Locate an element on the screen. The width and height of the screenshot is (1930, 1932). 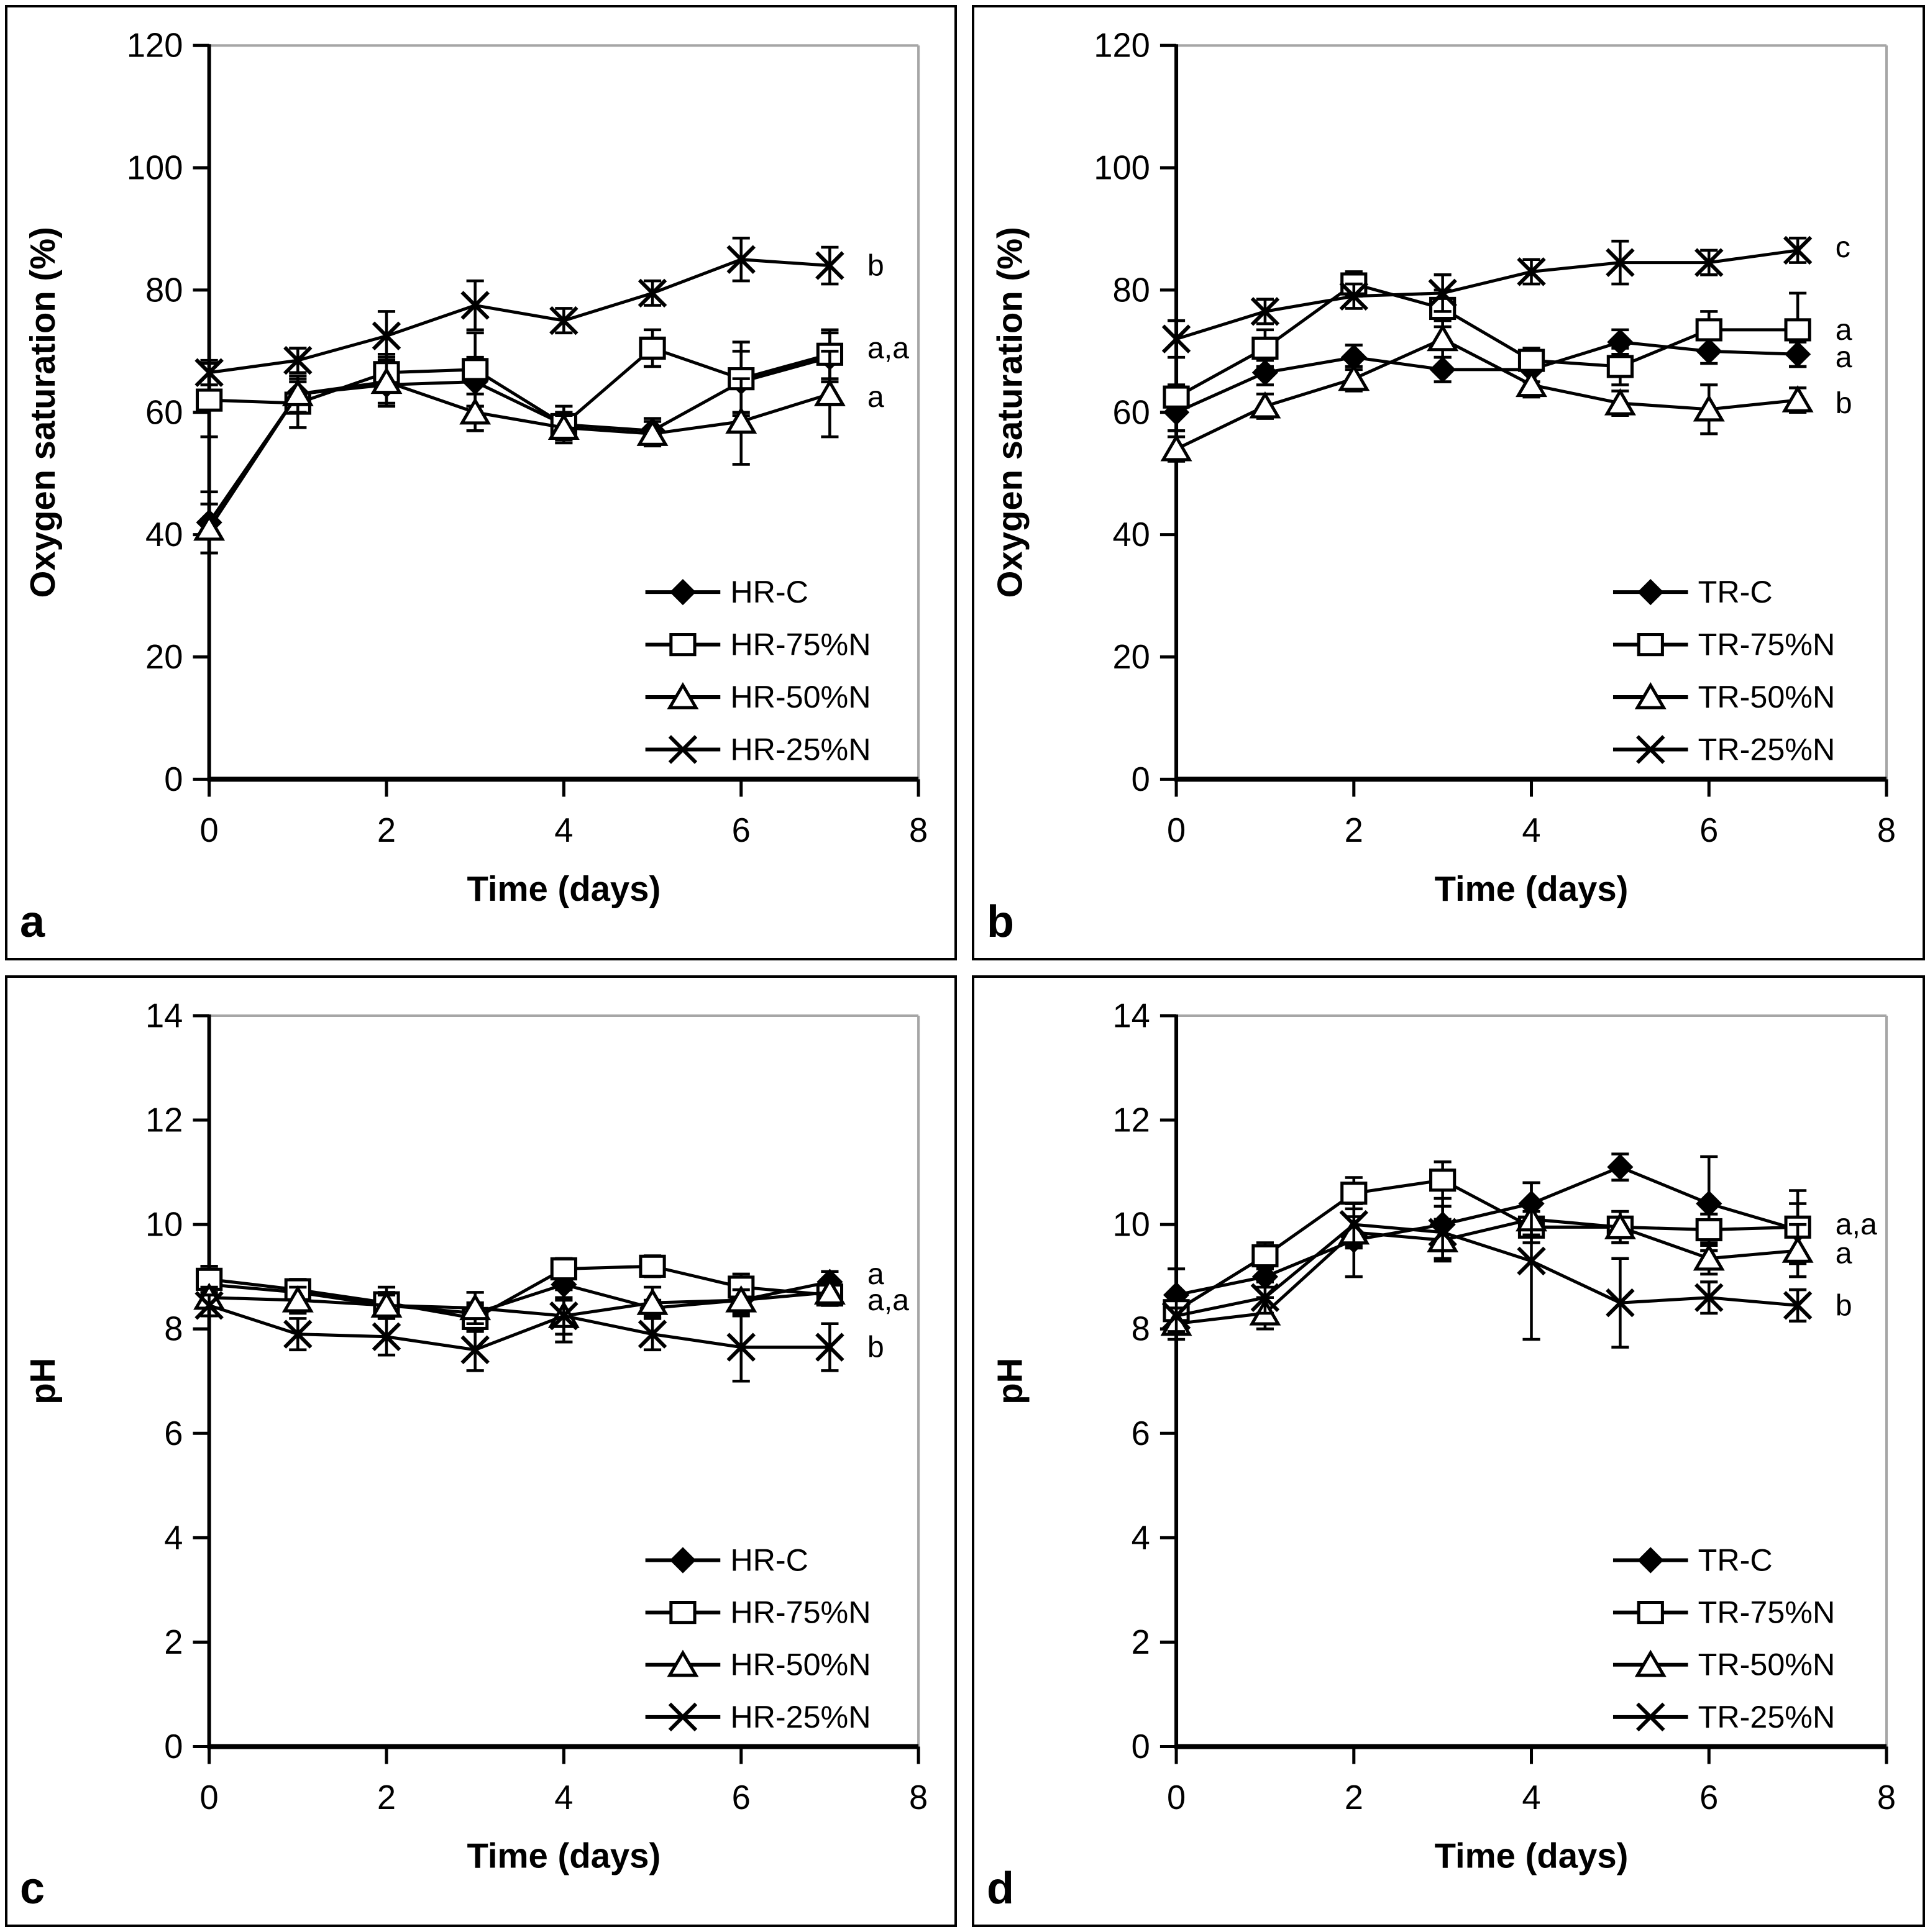
series-TR-25%N is located at coordinates (1487, 1265).